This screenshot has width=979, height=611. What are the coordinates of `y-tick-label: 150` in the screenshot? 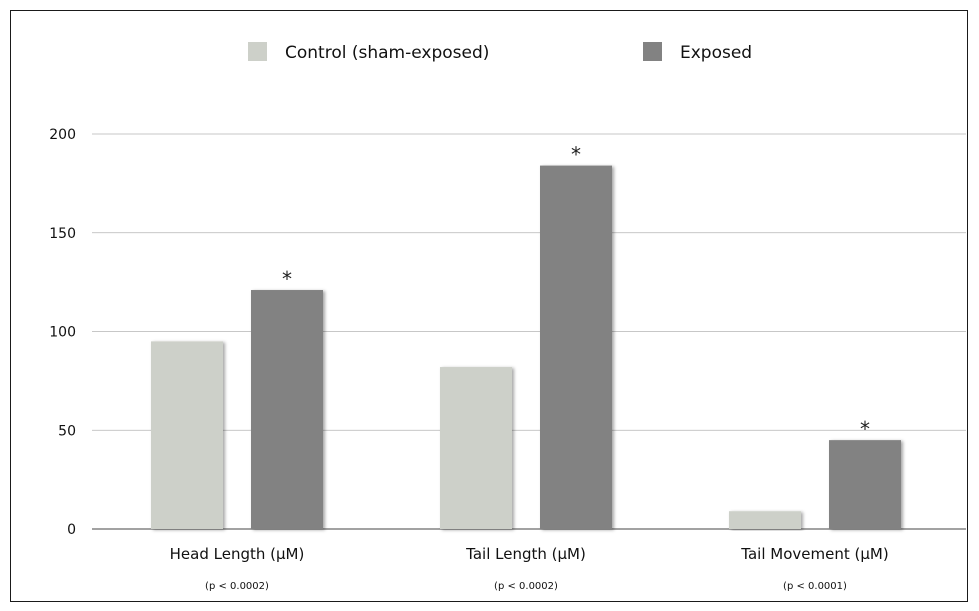 It's located at (62, 234).